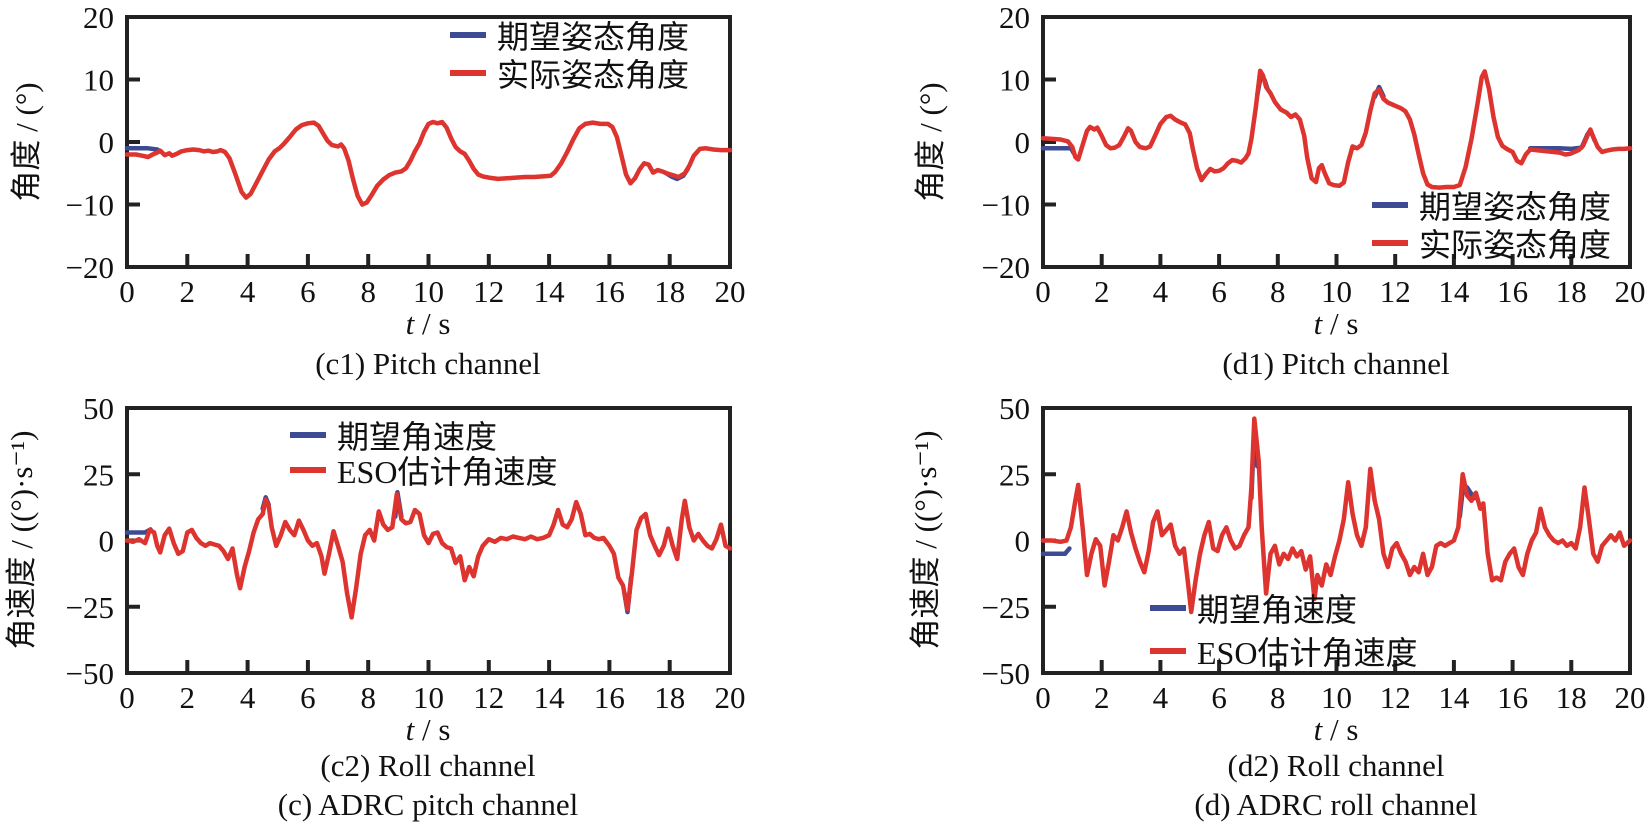  Describe the element at coordinates (1336, 804) in the screenshot. I see `group-caption-d: (d) ADRC roll channel` at that location.